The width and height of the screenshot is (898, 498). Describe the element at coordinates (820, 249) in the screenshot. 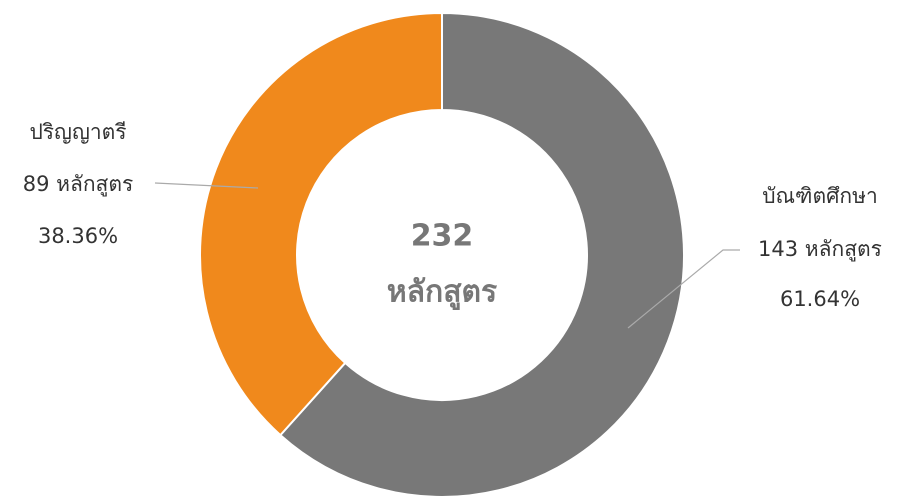

I see `value-label: 143 หลักสูตร` at that location.